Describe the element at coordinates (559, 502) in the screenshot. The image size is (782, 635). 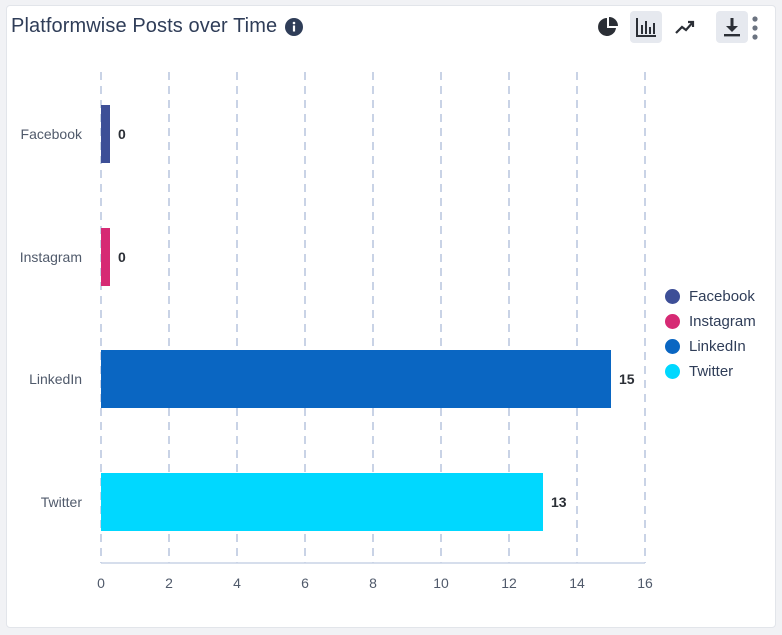
I see `bar-value-label: 13` at that location.